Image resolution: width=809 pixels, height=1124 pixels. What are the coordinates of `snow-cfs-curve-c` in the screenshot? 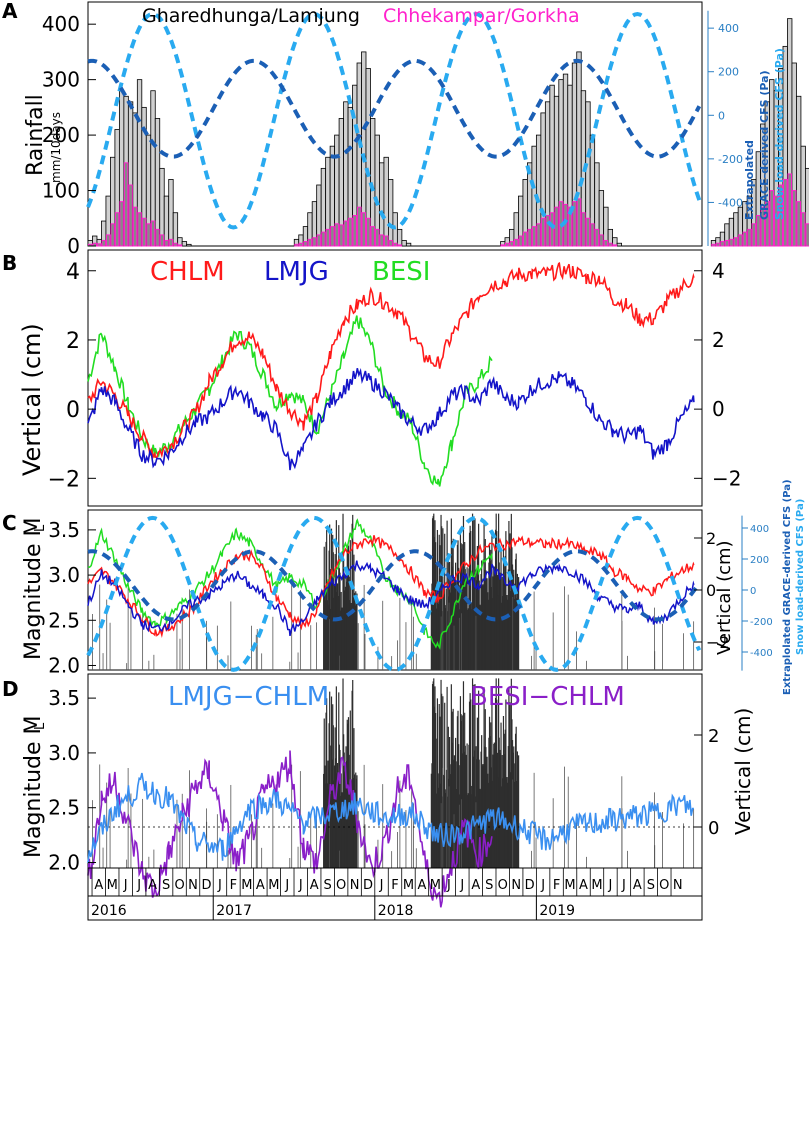 It's located at (394, 593).